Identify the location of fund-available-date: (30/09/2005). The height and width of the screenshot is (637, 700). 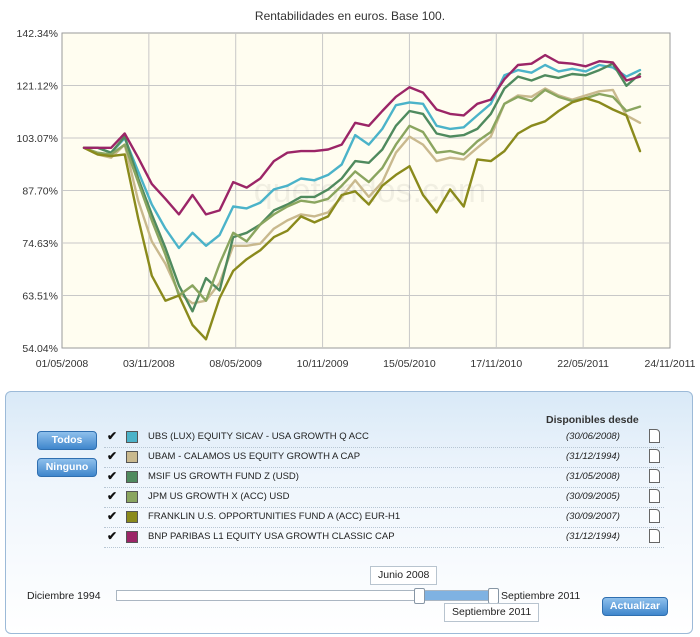
(593, 496).